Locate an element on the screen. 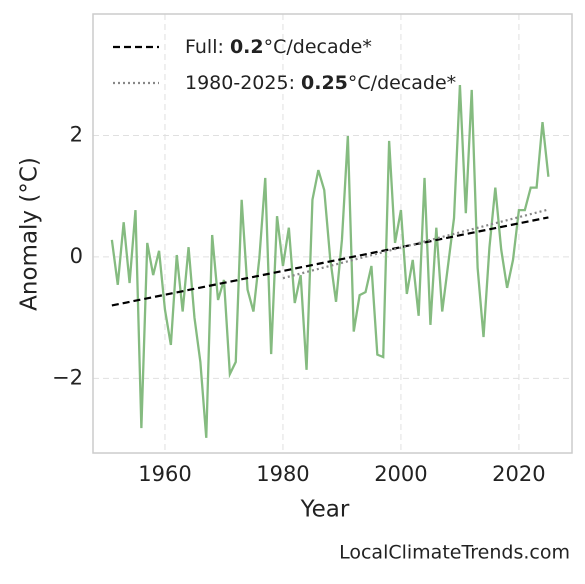  x-tick-label: 2020 is located at coordinates (518, 474).